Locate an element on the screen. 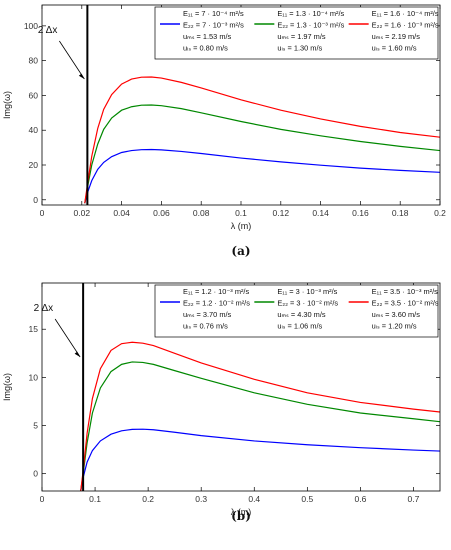 This screenshot has width=451, height=550. x-tick-label: 0.3 is located at coordinates (201, 499).